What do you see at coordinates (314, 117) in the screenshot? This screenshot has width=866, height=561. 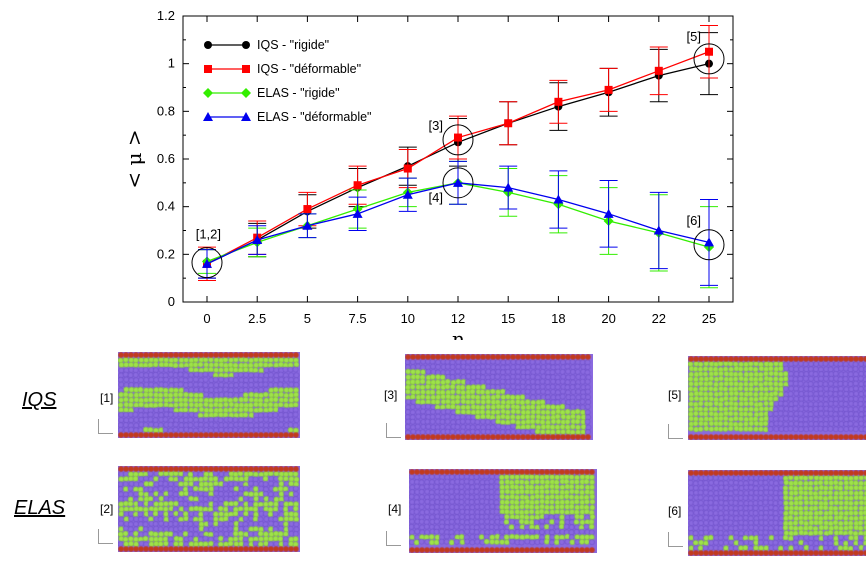 I see `legend-label: ELAS - "déformable"` at bounding box center [314, 117].